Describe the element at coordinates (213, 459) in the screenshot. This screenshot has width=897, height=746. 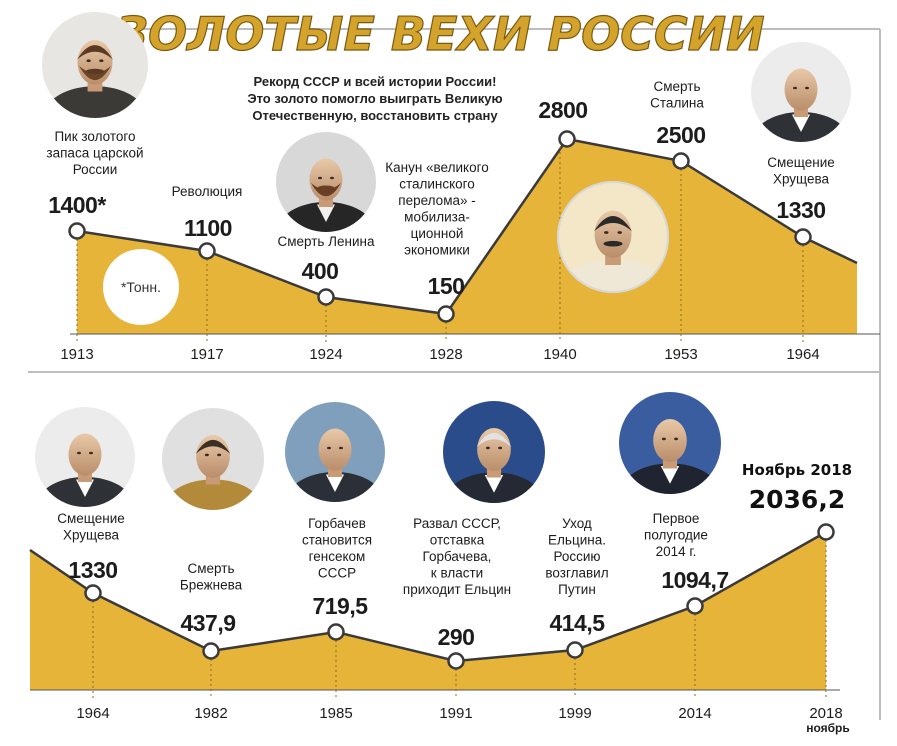
I see `brezhnev-portrait` at that location.